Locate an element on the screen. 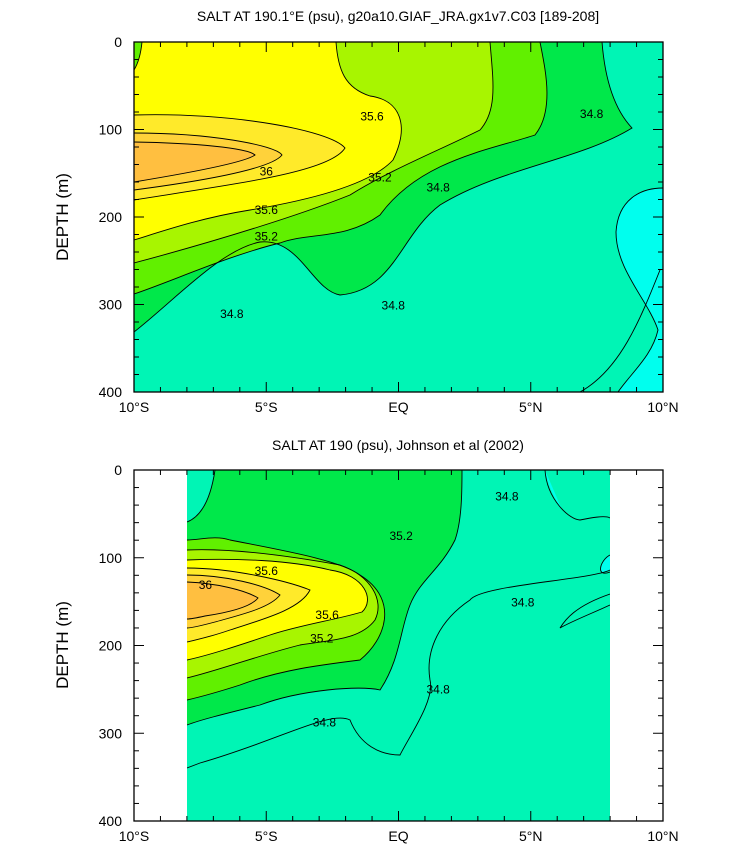 This screenshot has width=732, height=868. top-y-axis-title: DEPTH (m) is located at coordinates (62, 217).